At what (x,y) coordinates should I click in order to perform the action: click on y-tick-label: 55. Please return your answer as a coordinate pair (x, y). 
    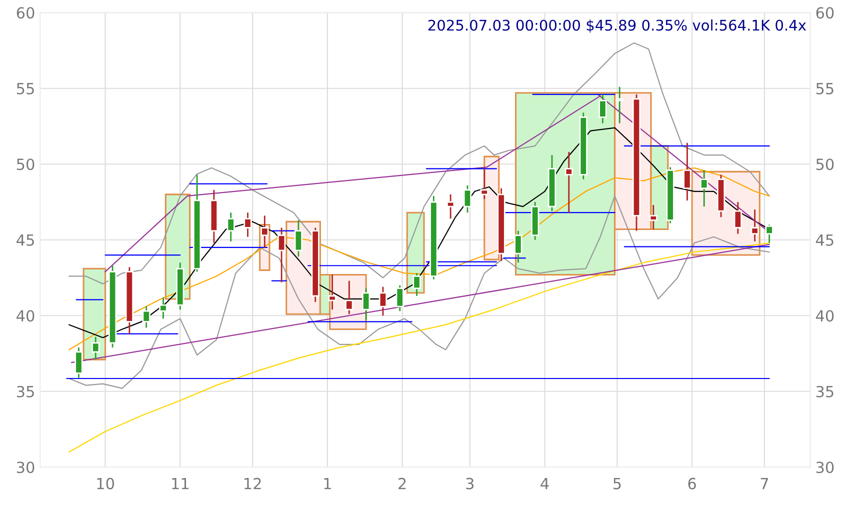
    Looking at the image, I should click on (25, 88).